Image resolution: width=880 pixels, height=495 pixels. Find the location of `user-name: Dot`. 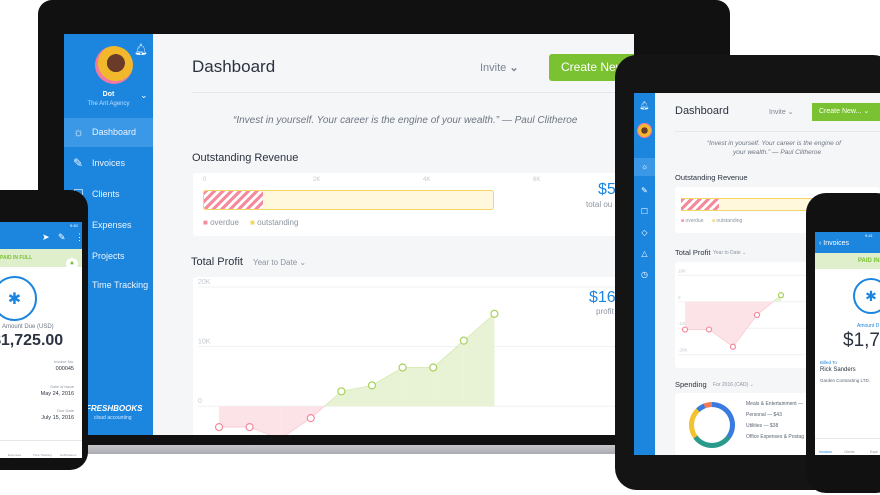

user-name: Dot is located at coordinates (108, 94).